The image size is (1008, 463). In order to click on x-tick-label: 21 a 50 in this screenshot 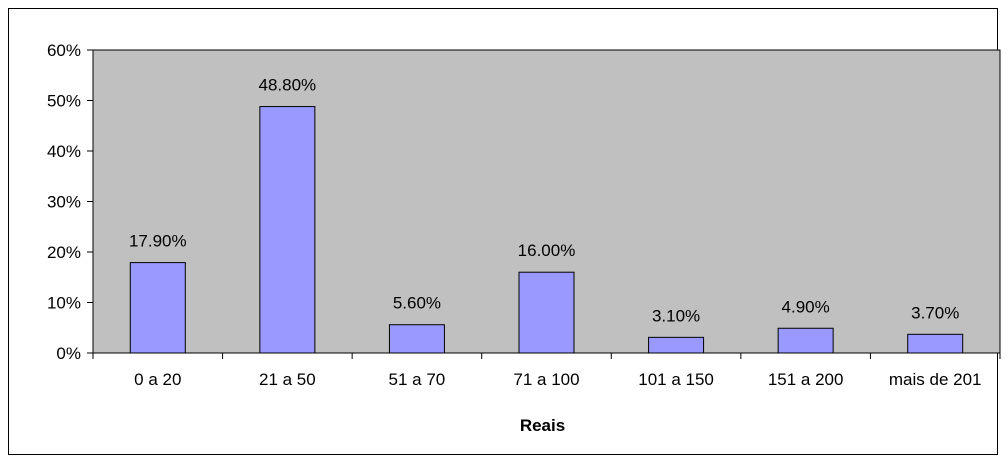, I will do `click(287, 379)`.